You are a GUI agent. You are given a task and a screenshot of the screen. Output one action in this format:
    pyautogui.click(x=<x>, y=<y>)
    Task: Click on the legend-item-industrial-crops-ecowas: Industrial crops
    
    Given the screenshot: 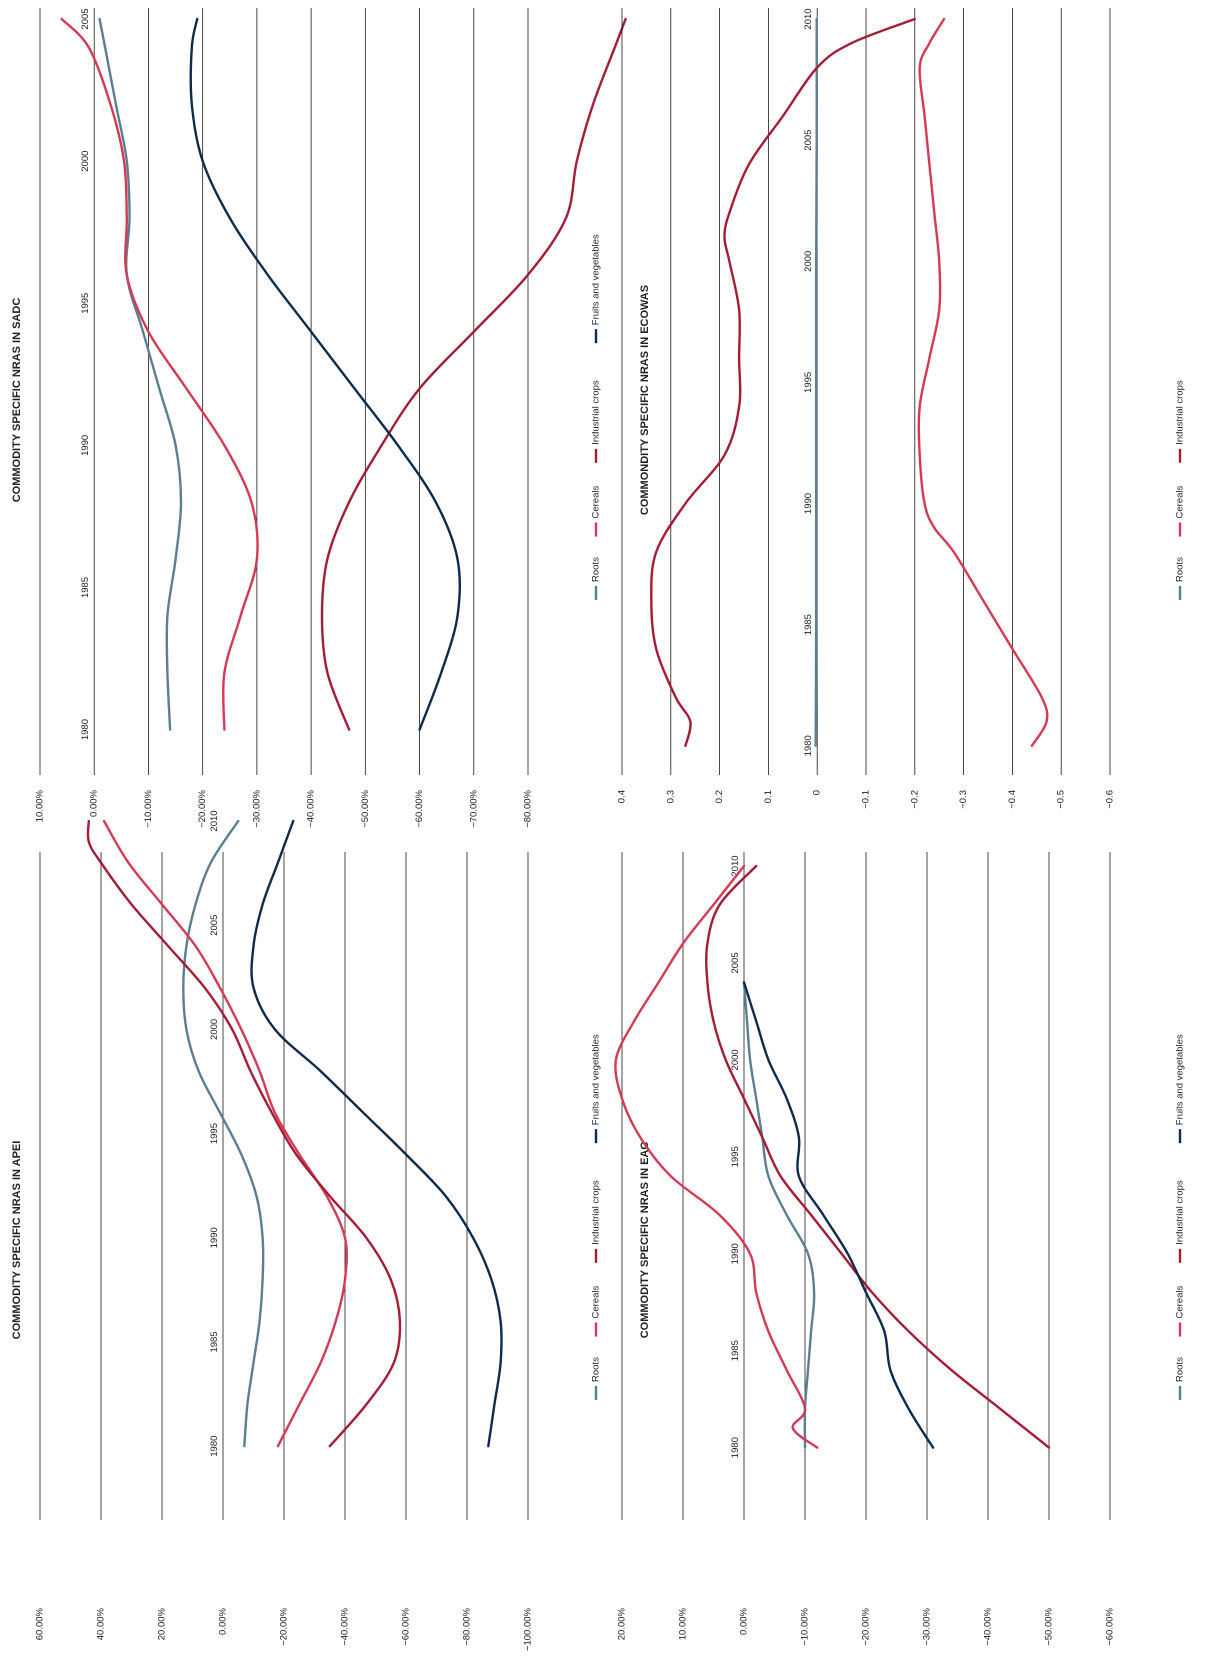 What is the action you would take?
    pyautogui.click(x=1180, y=421)
    